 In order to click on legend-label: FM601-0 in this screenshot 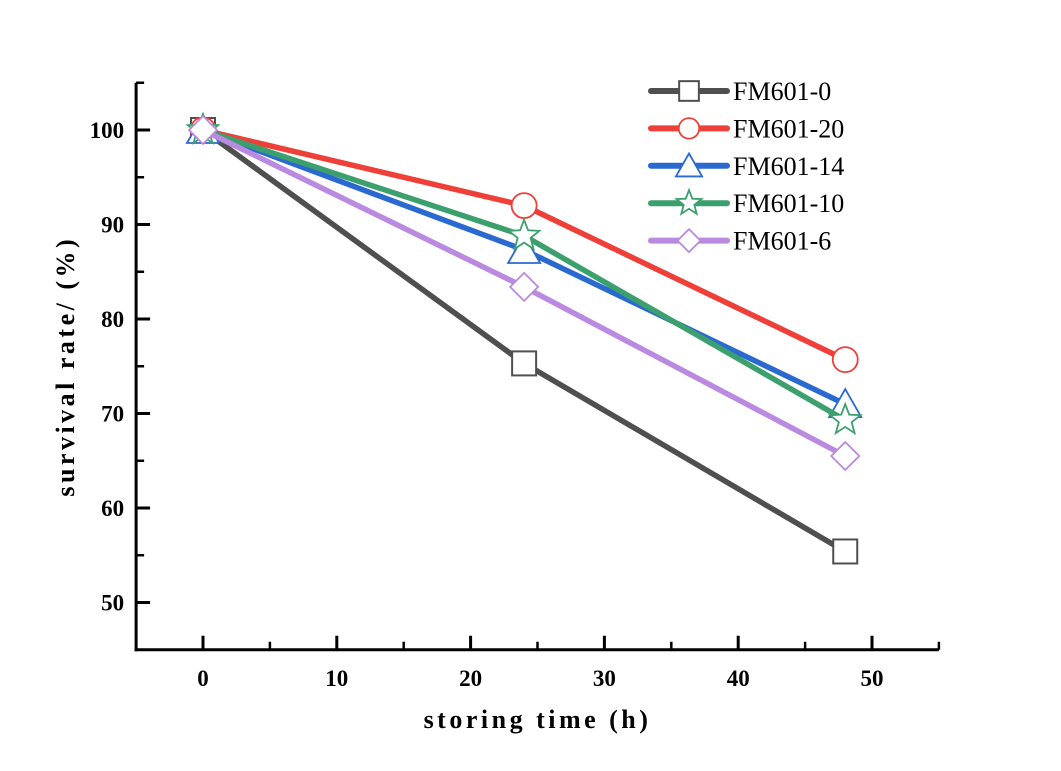, I will do `click(782, 91)`.